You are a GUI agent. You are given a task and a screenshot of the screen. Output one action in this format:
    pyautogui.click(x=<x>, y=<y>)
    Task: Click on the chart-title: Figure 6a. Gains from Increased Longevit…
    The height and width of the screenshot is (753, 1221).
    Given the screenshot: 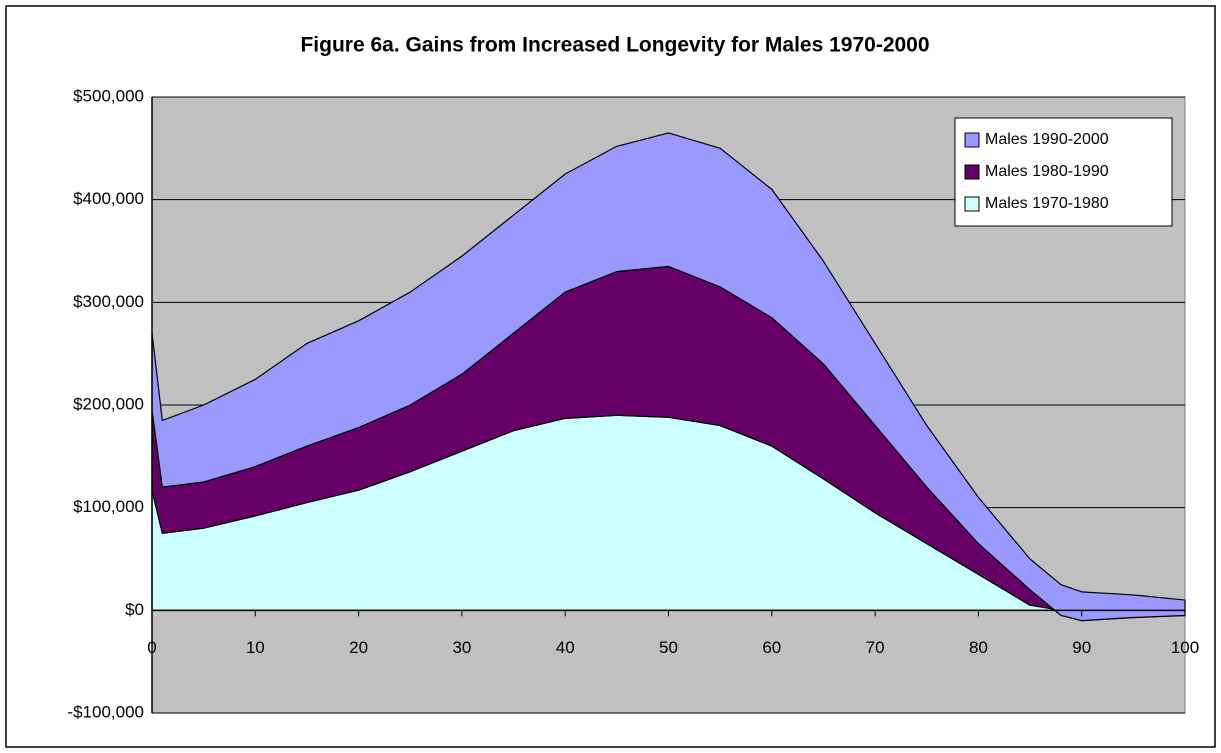 What is the action you would take?
    pyautogui.click(x=614, y=45)
    